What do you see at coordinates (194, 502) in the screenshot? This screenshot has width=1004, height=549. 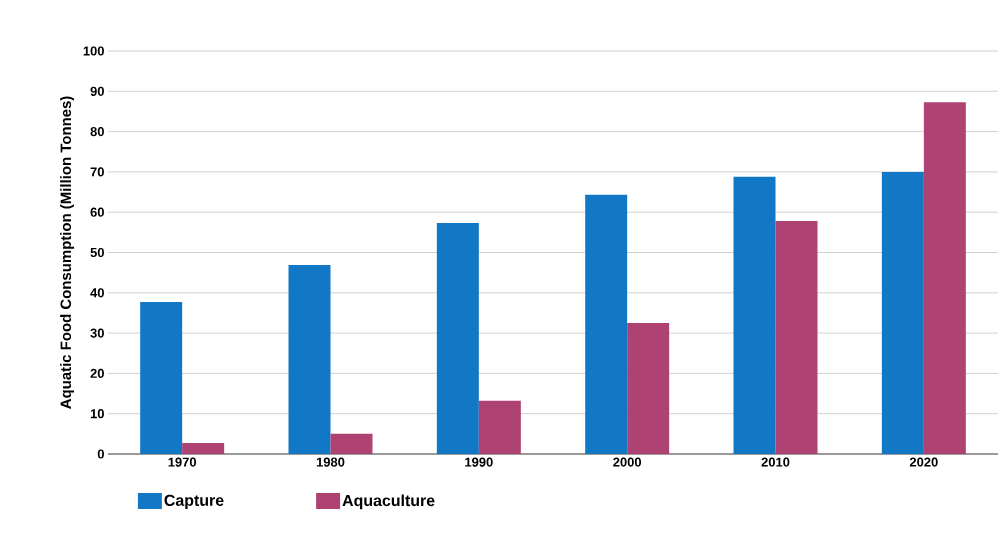 I see `legend-label: Capture` at bounding box center [194, 502].